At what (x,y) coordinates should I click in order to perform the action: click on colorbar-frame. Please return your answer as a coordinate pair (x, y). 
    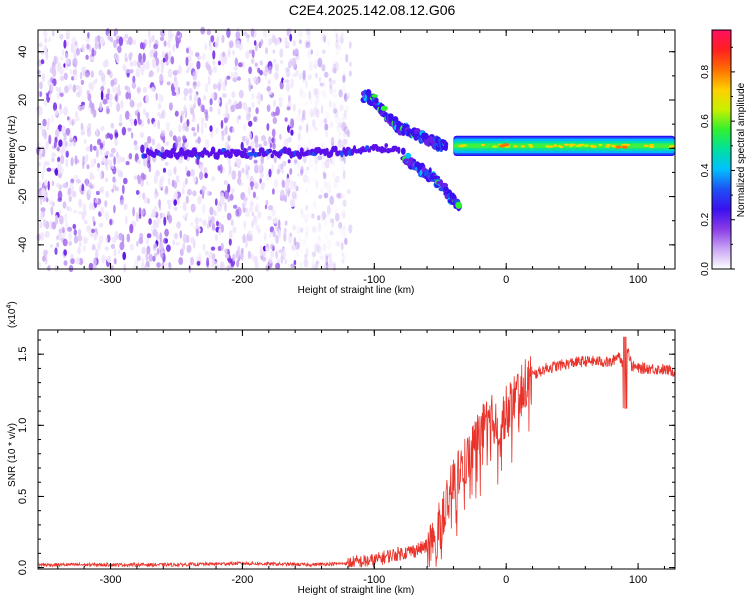
    Looking at the image, I should click on (721, 149).